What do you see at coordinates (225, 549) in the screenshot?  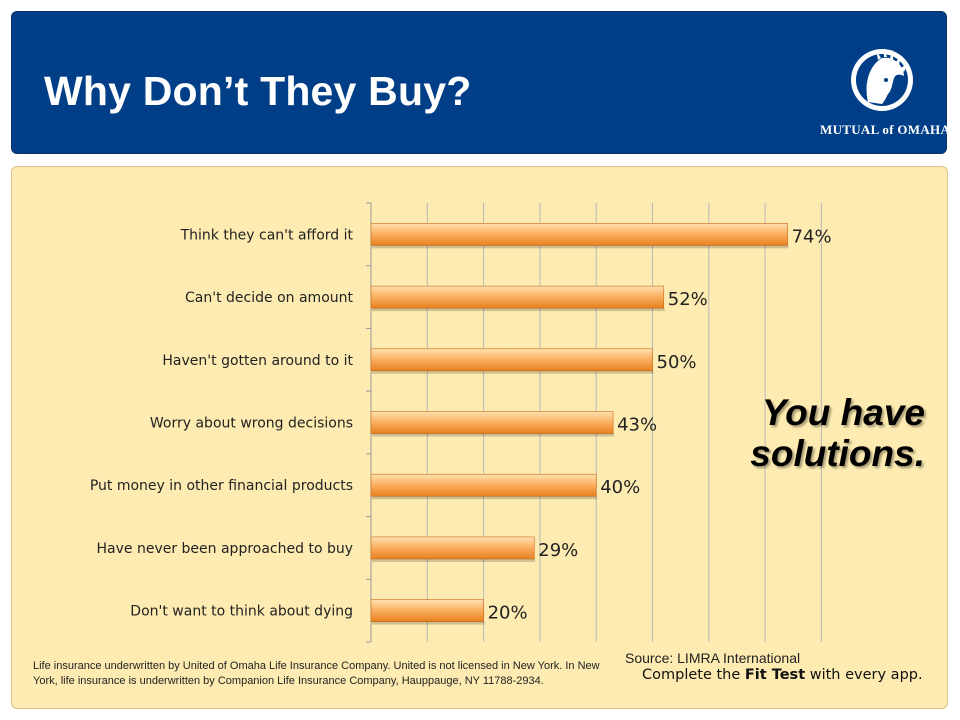 I see `category-label: Have never been approached to buy` at bounding box center [225, 549].